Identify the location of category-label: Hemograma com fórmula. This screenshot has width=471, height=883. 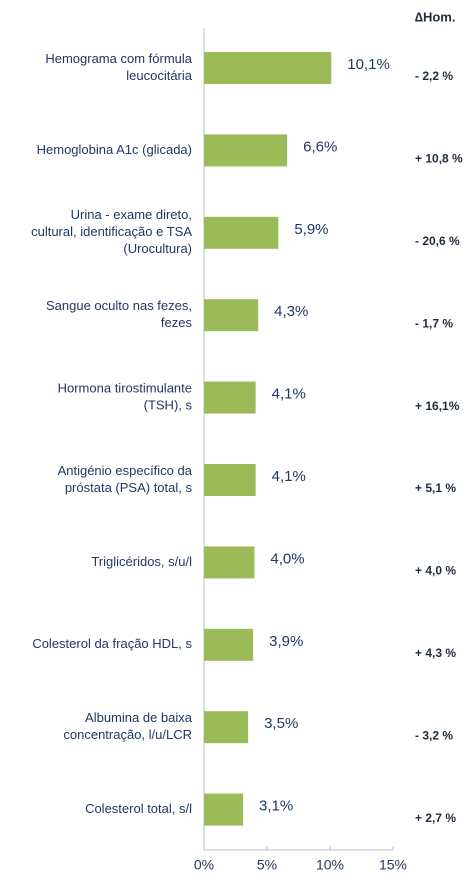
(118, 58).